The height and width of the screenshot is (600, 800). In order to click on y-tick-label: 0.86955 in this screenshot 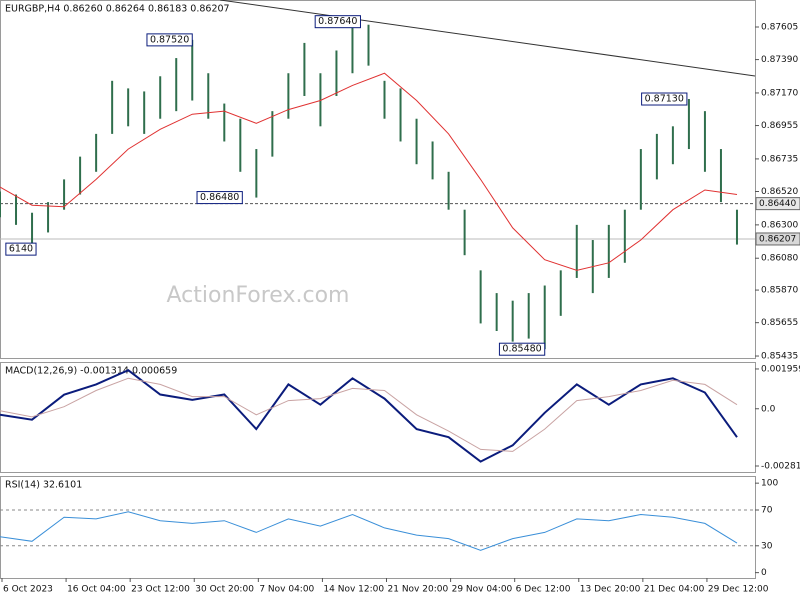, I will do `click(779, 126)`.